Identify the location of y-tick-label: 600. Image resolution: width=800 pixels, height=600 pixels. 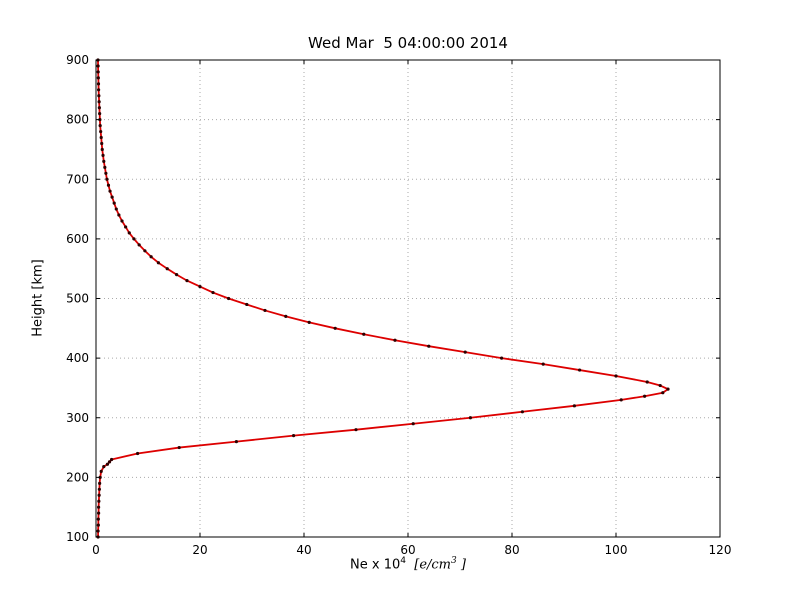
(77, 239).